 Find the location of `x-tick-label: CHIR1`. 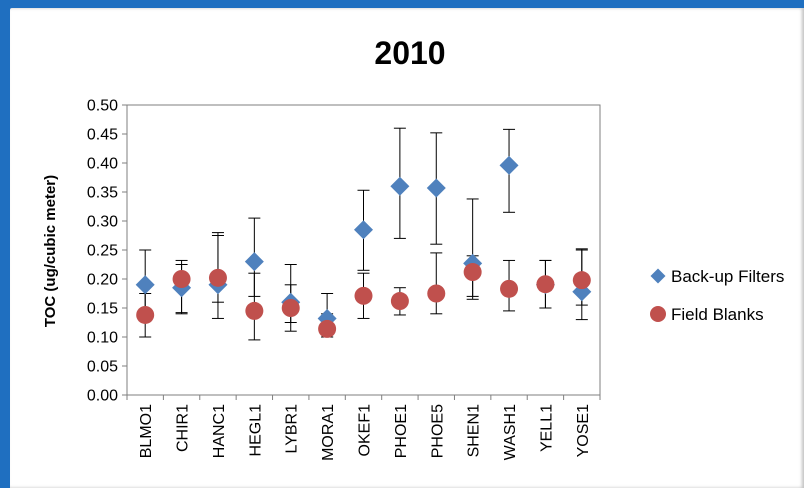

x-tick-label: CHIR1 is located at coordinates (183, 428).